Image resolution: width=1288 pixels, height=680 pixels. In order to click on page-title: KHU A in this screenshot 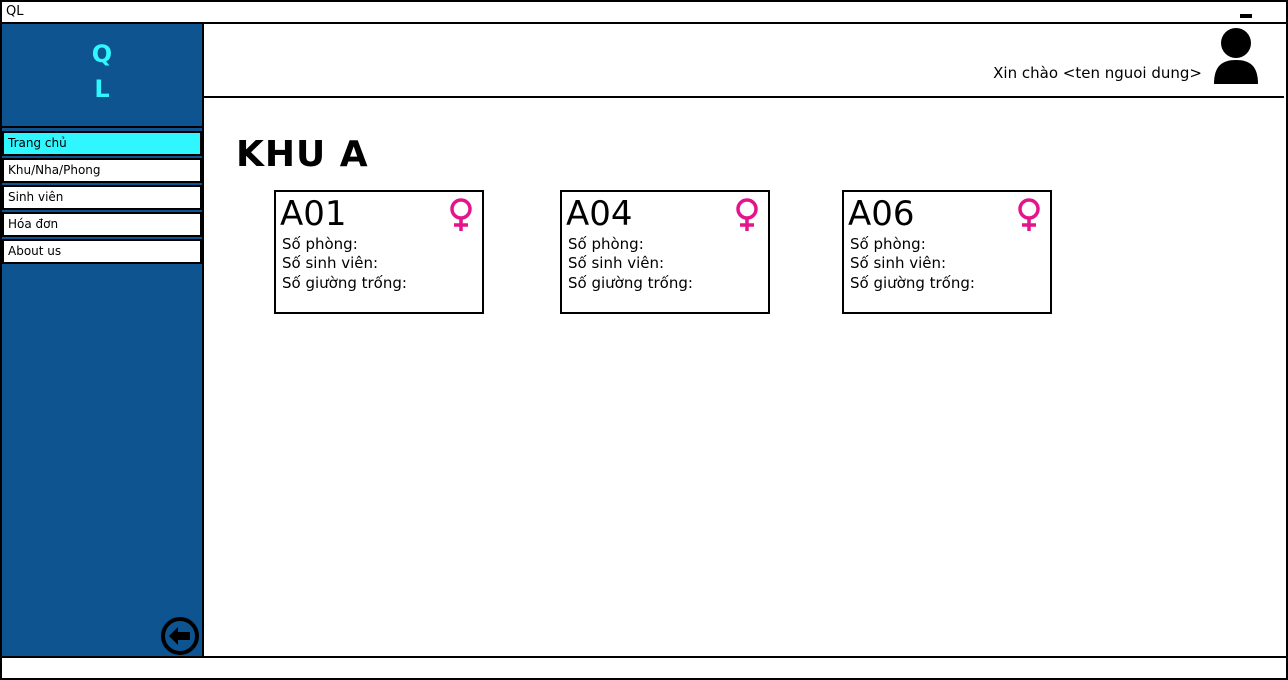, I will do `click(302, 154)`.